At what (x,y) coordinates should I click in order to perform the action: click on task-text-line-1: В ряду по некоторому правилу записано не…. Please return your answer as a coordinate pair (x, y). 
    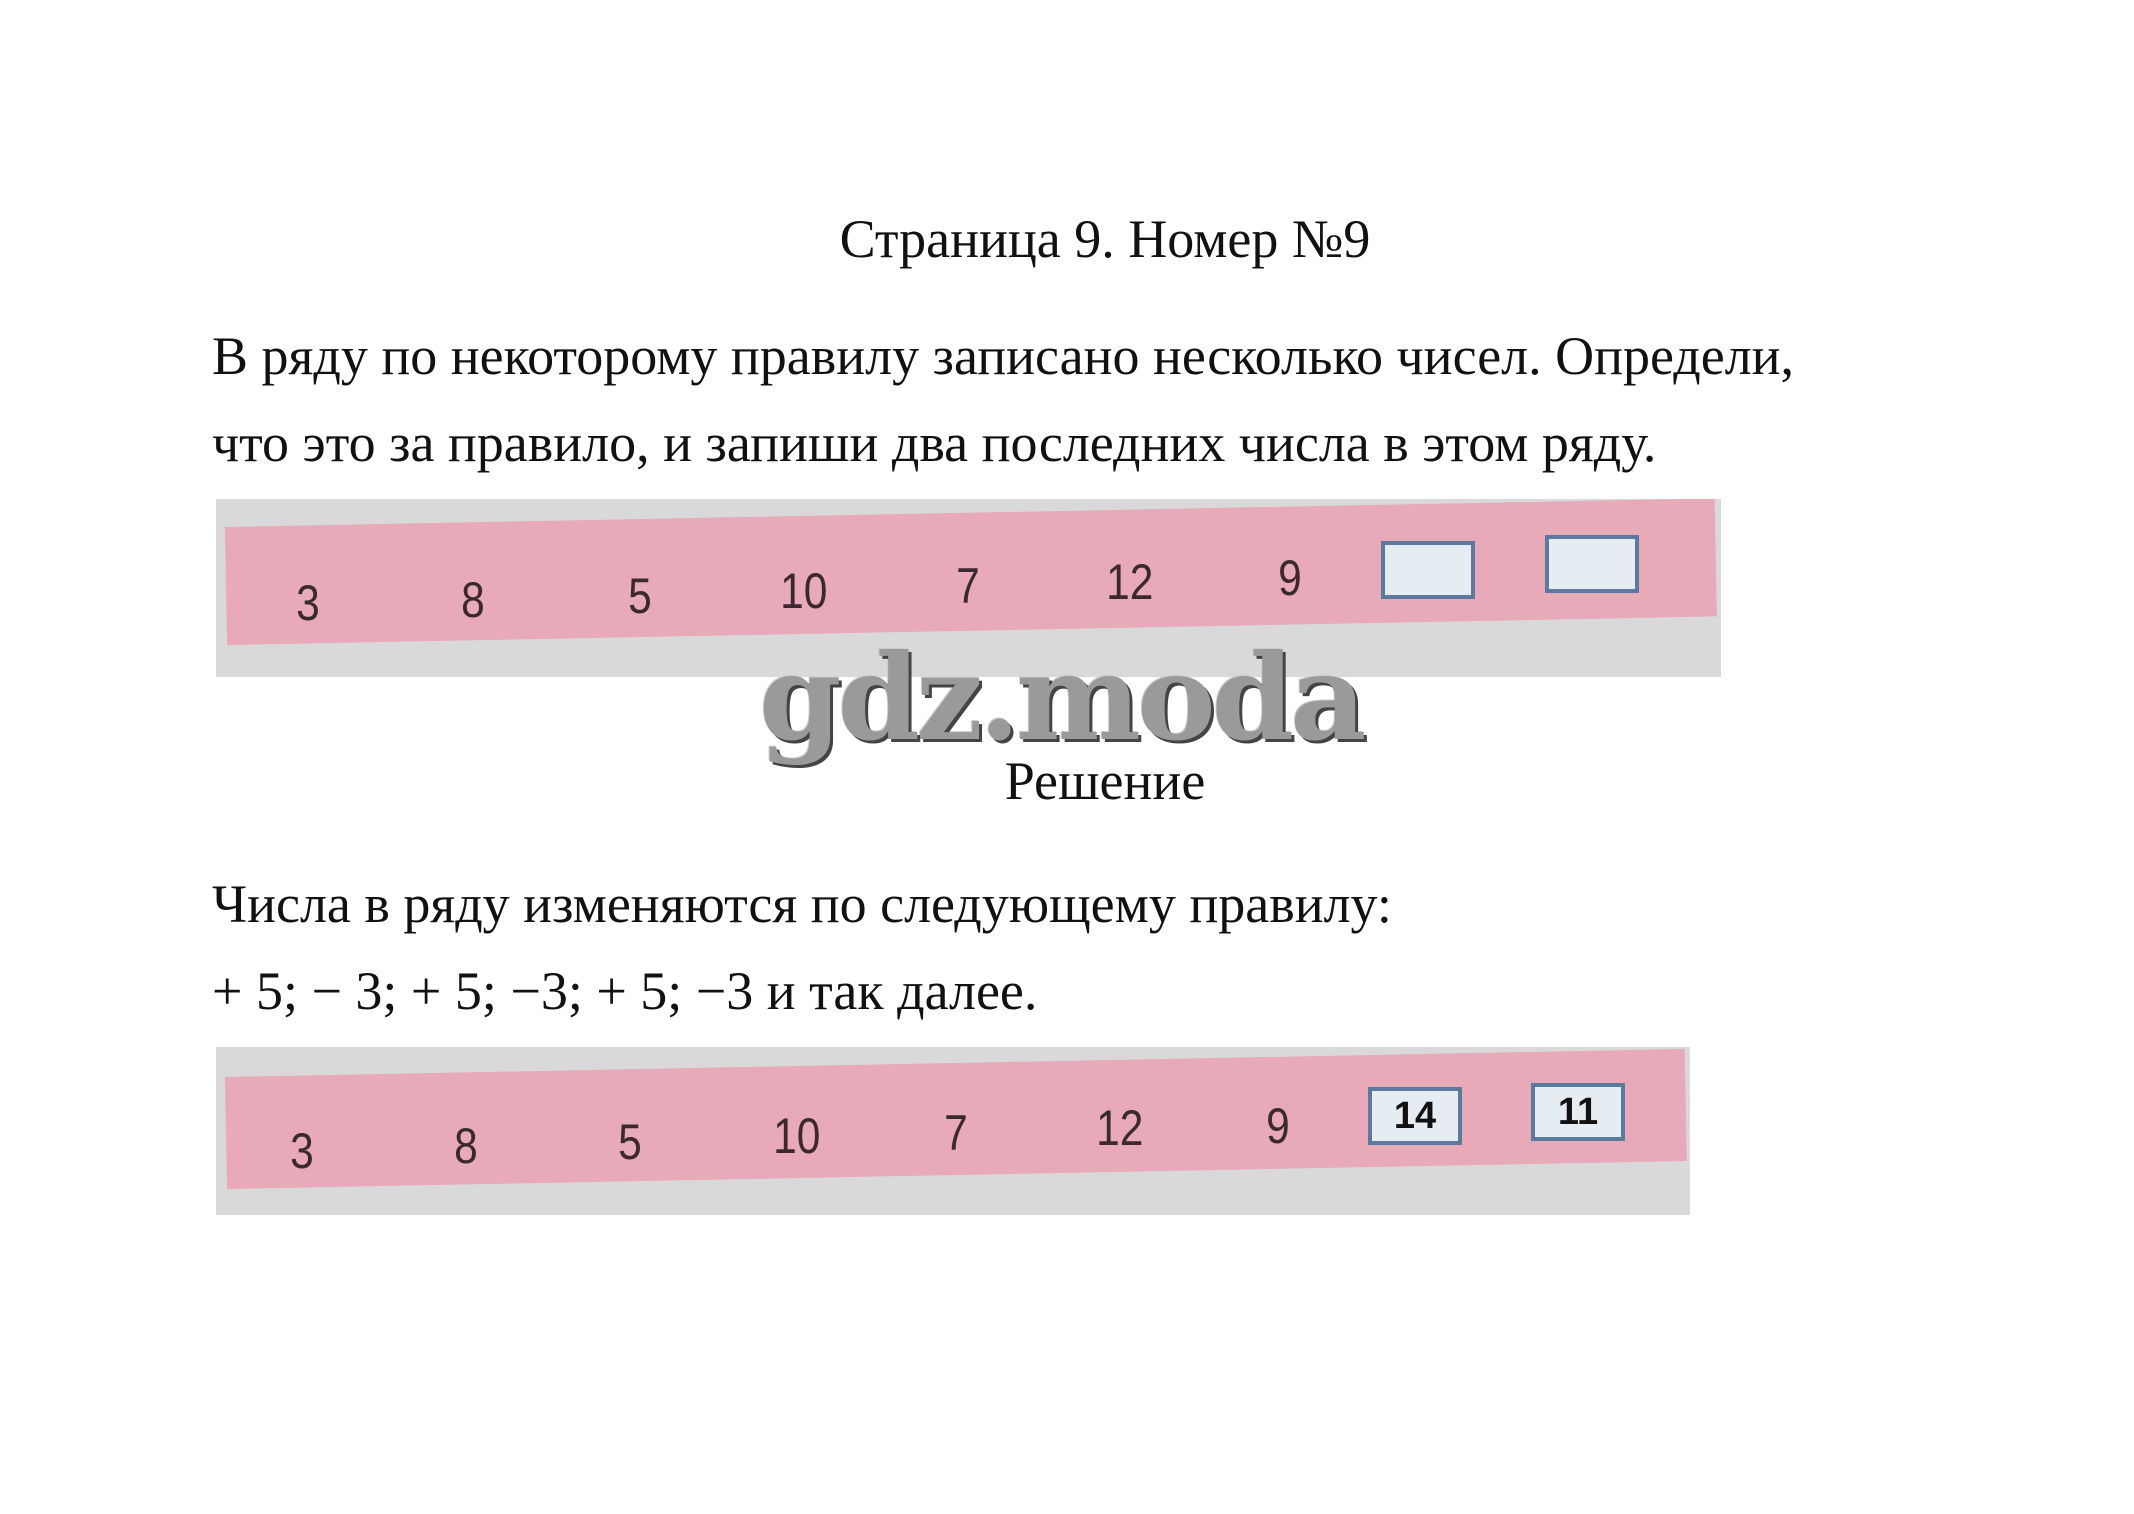
    Looking at the image, I should click on (1003, 356).